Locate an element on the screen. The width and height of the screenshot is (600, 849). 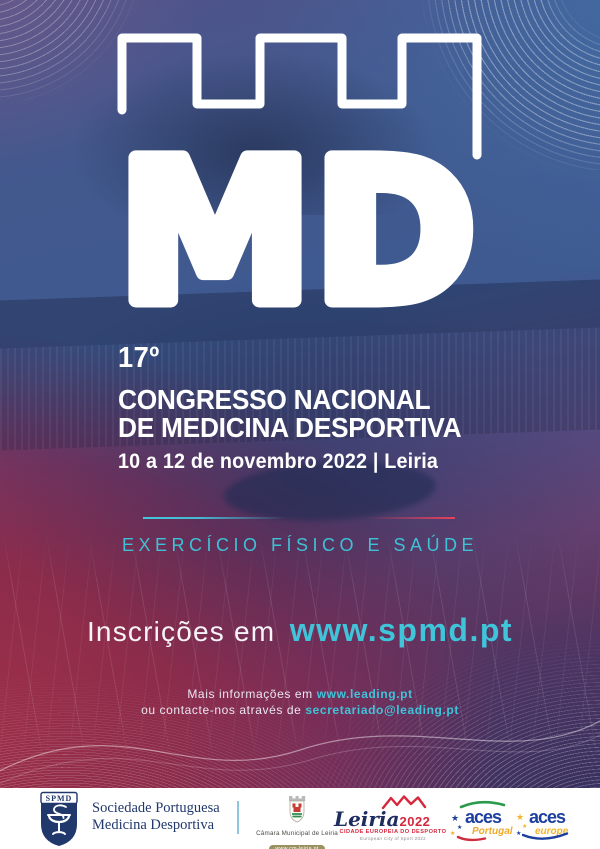
aces-europe-star-small-icon: ★ is located at coordinates (524, 826).